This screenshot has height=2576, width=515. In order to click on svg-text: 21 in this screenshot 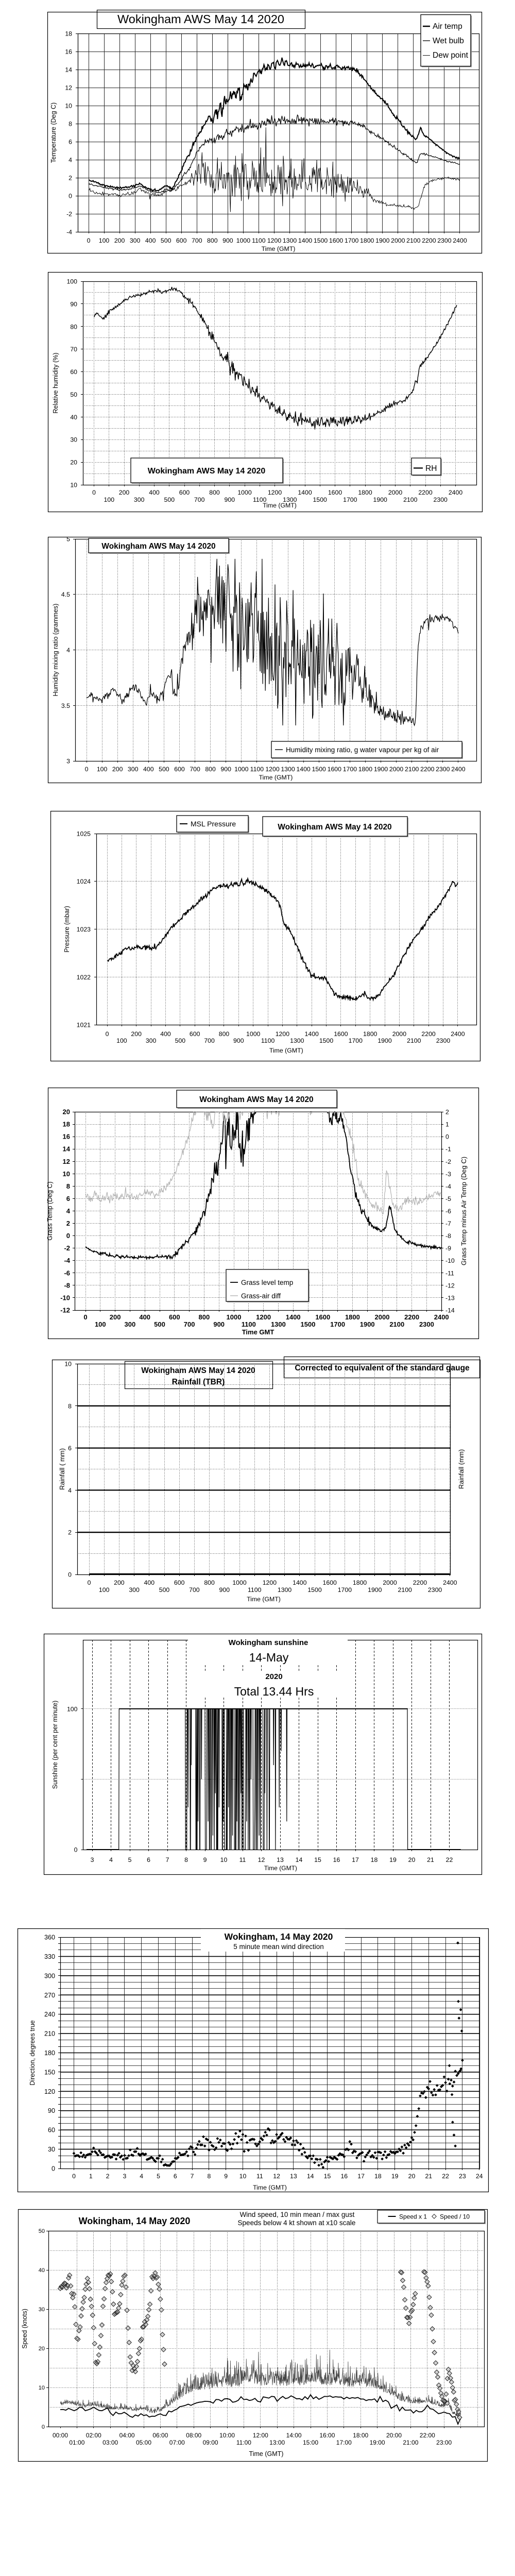, I will do `click(430, 1859)`.